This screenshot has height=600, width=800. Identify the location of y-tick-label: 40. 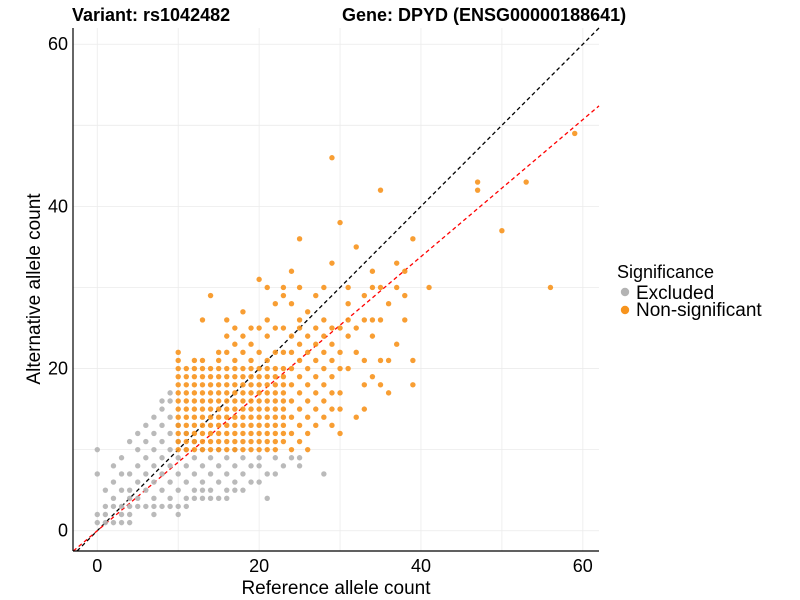
(58, 206).